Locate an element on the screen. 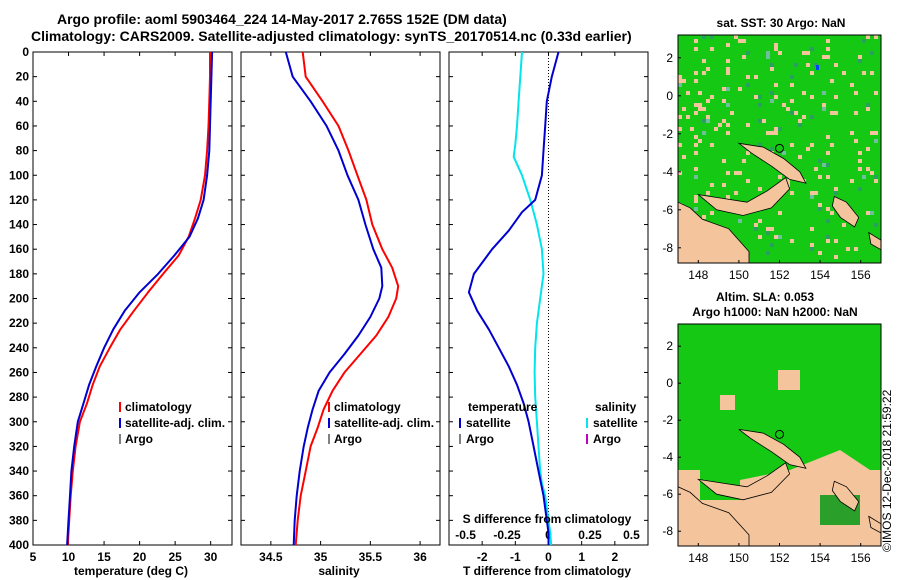 This screenshot has height=580, width=900. x-tick-label: 25 is located at coordinates (175, 557).